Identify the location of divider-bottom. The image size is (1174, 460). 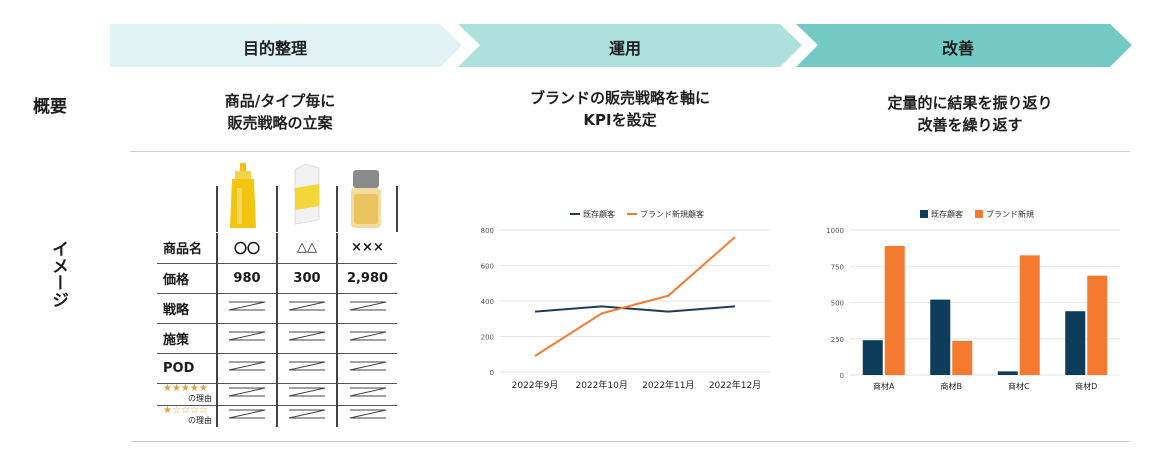
(630, 441).